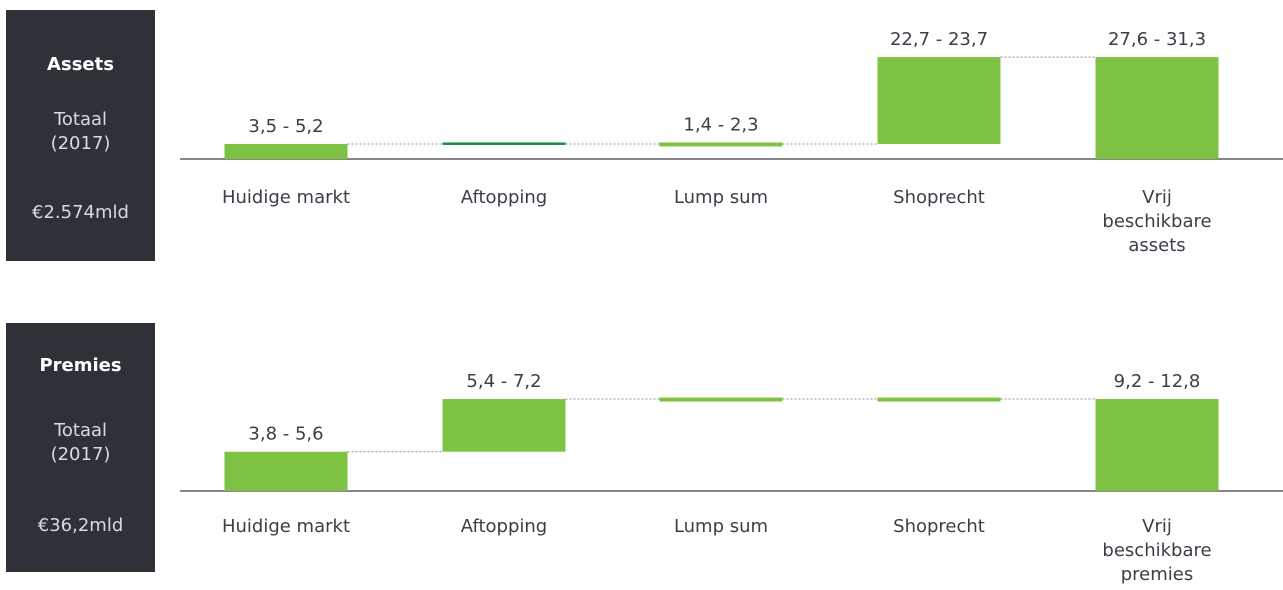 This screenshot has width=1283, height=590. I want to click on panel-total: €2.574mld, so click(80, 212).